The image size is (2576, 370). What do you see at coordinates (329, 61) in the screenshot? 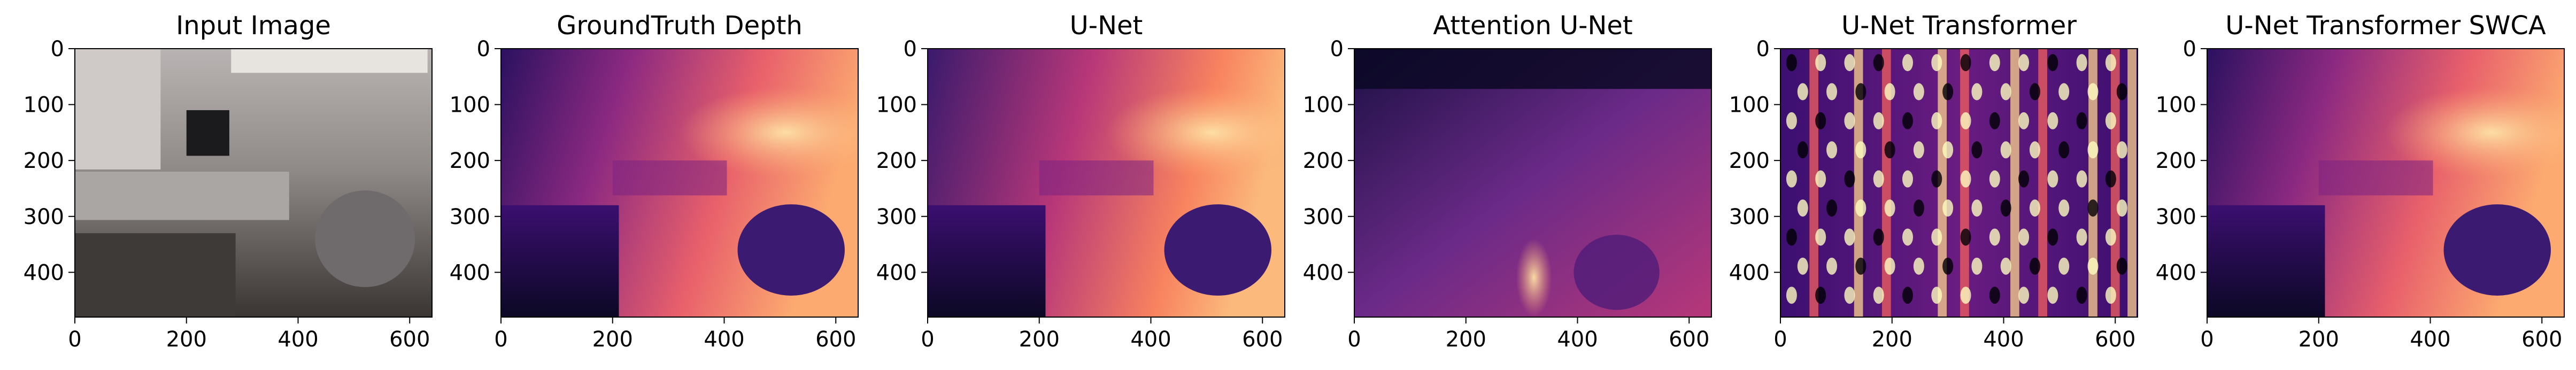
I see `photo-shelf` at bounding box center [329, 61].